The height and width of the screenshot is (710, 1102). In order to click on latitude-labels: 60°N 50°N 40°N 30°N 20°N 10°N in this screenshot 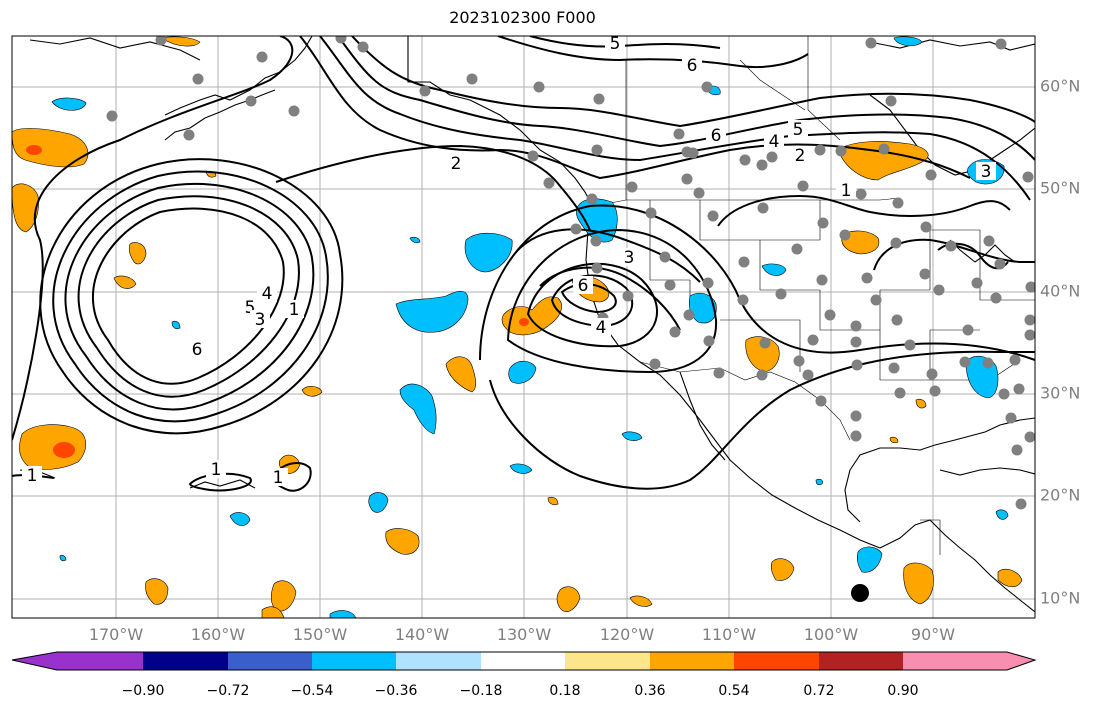, I will do `click(1060, 342)`.